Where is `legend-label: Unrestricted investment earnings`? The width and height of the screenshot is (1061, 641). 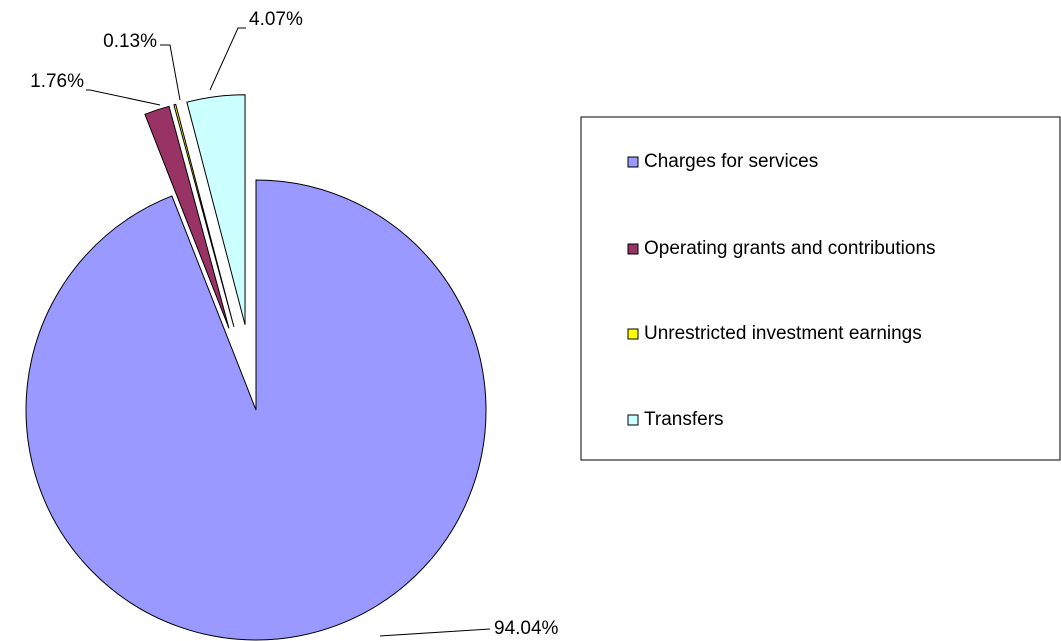
legend-label: Unrestricted investment earnings is located at coordinates (783, 333).